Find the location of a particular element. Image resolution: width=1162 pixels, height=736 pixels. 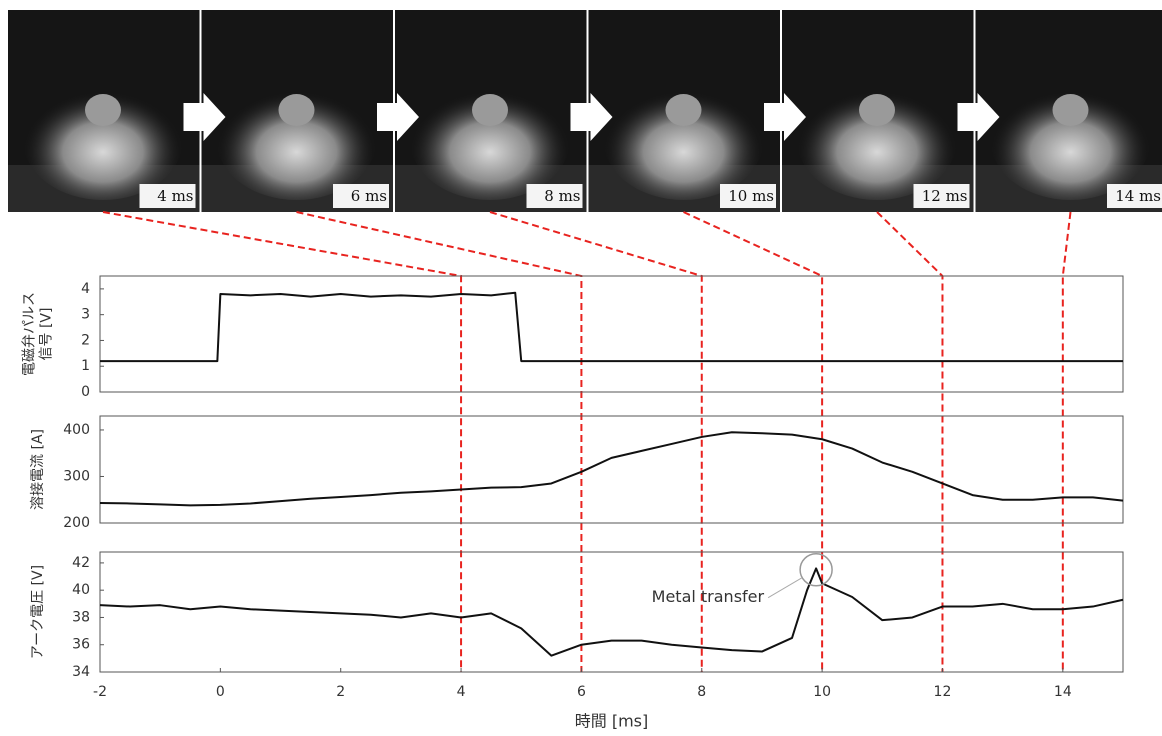

annotation-circle is located at coordinates (816, 569).